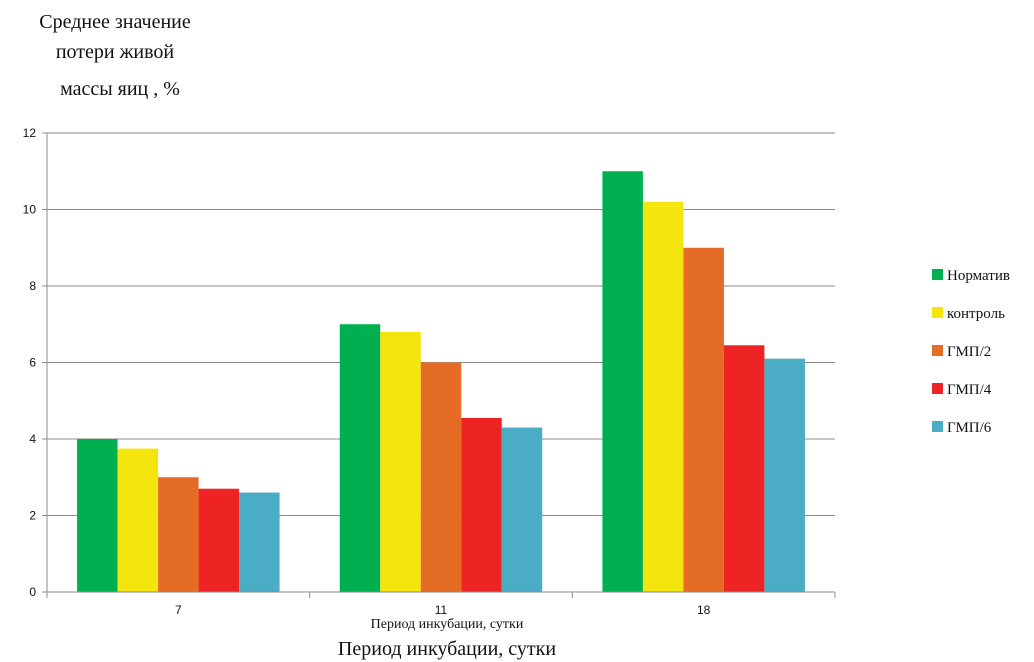  I want to click on x-axis-title-inner: Период инкубации, сутки, so click(447, 624).